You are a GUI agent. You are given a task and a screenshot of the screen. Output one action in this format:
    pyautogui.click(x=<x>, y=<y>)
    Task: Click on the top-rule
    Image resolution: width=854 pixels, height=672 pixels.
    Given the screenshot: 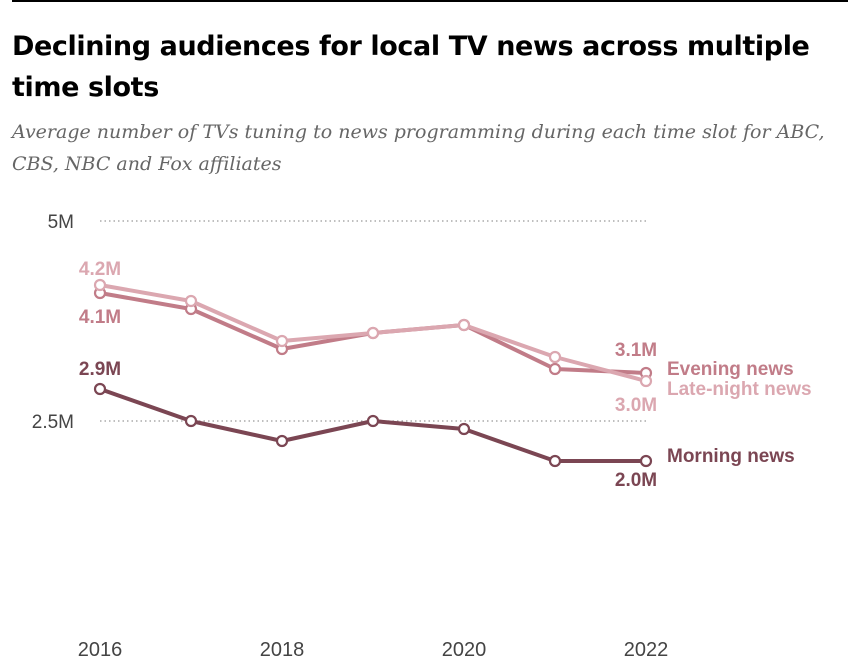 What is the action you would take?
    pyautogui.click(x=430, y=1)
    